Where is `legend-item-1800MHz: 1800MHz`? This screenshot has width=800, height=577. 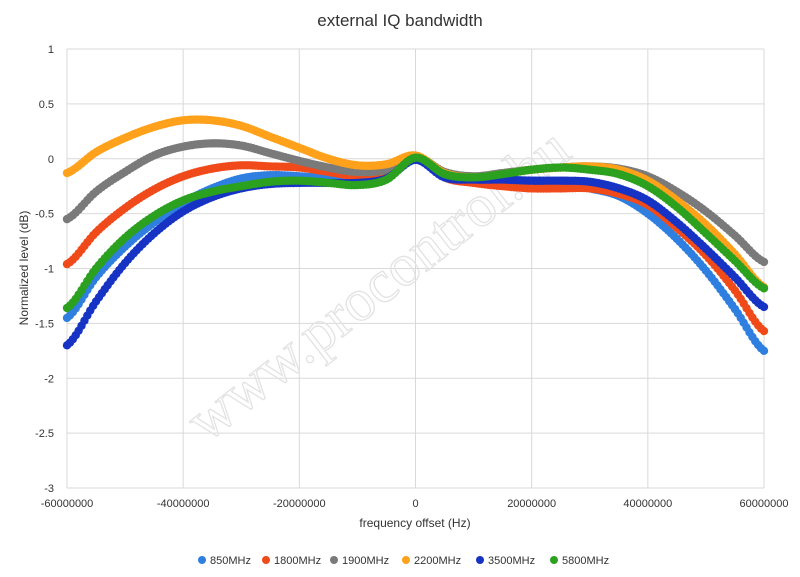 legend-item-1800MHz: 1800MHz is located at coordinates (291, 561).